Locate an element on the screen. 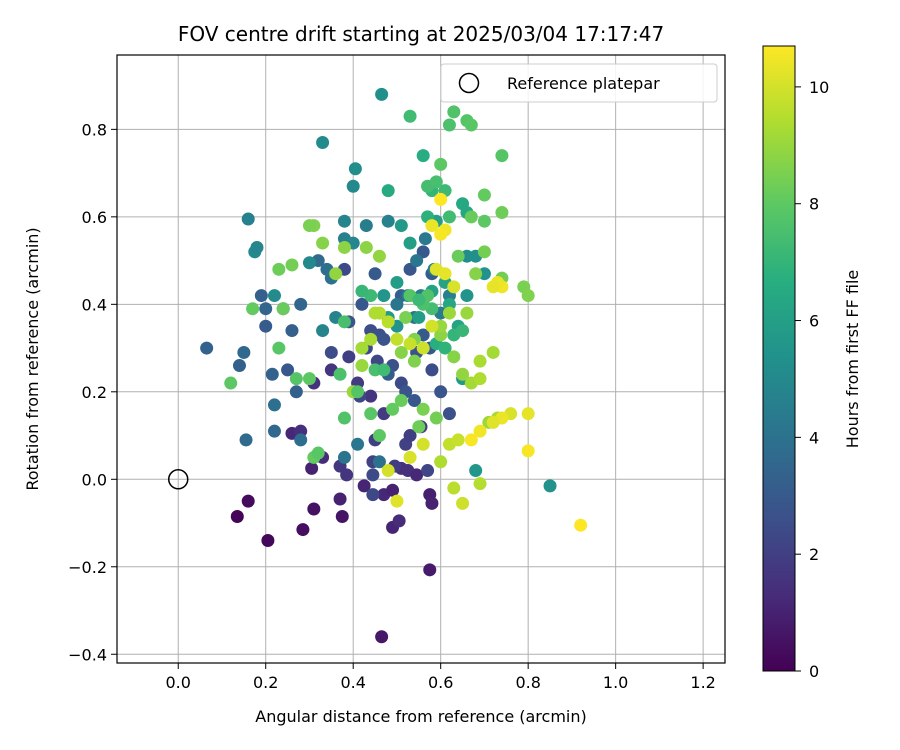 The height and width of the screenshot is (750, 900). x-tick-label: 0.4 is located at coordinates (352, 682).